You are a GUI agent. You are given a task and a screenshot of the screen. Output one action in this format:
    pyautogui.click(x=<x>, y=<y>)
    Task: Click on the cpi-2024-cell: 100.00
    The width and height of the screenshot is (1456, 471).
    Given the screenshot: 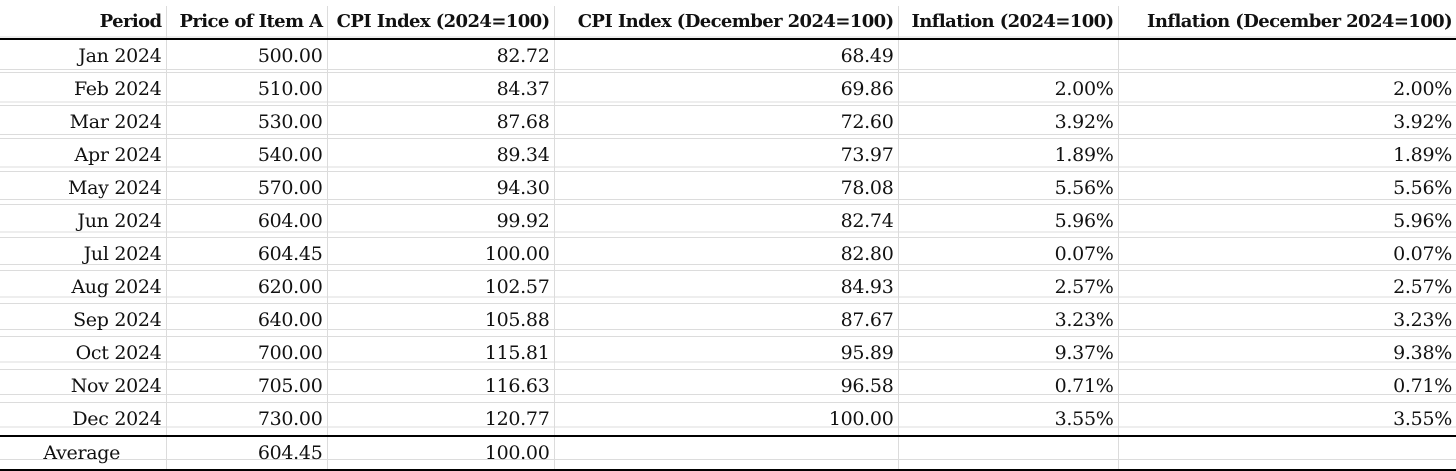 What is the action you would take?
    pyautogui.click(x=441, y=254)
    